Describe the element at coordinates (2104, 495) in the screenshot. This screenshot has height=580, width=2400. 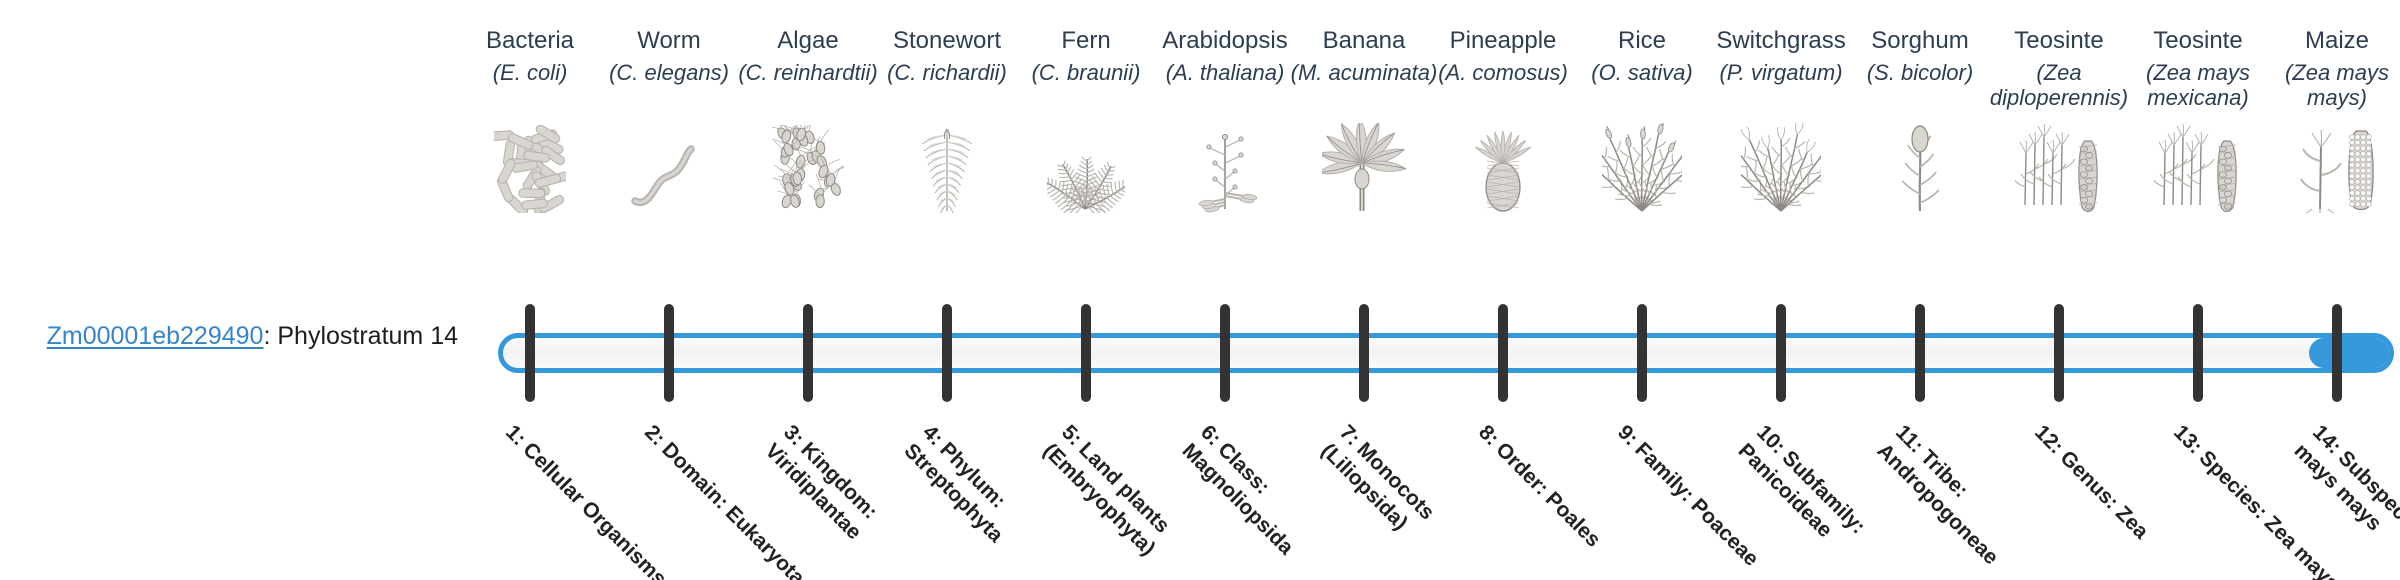
I see `stratum-name: Genus: Zea` at that location.